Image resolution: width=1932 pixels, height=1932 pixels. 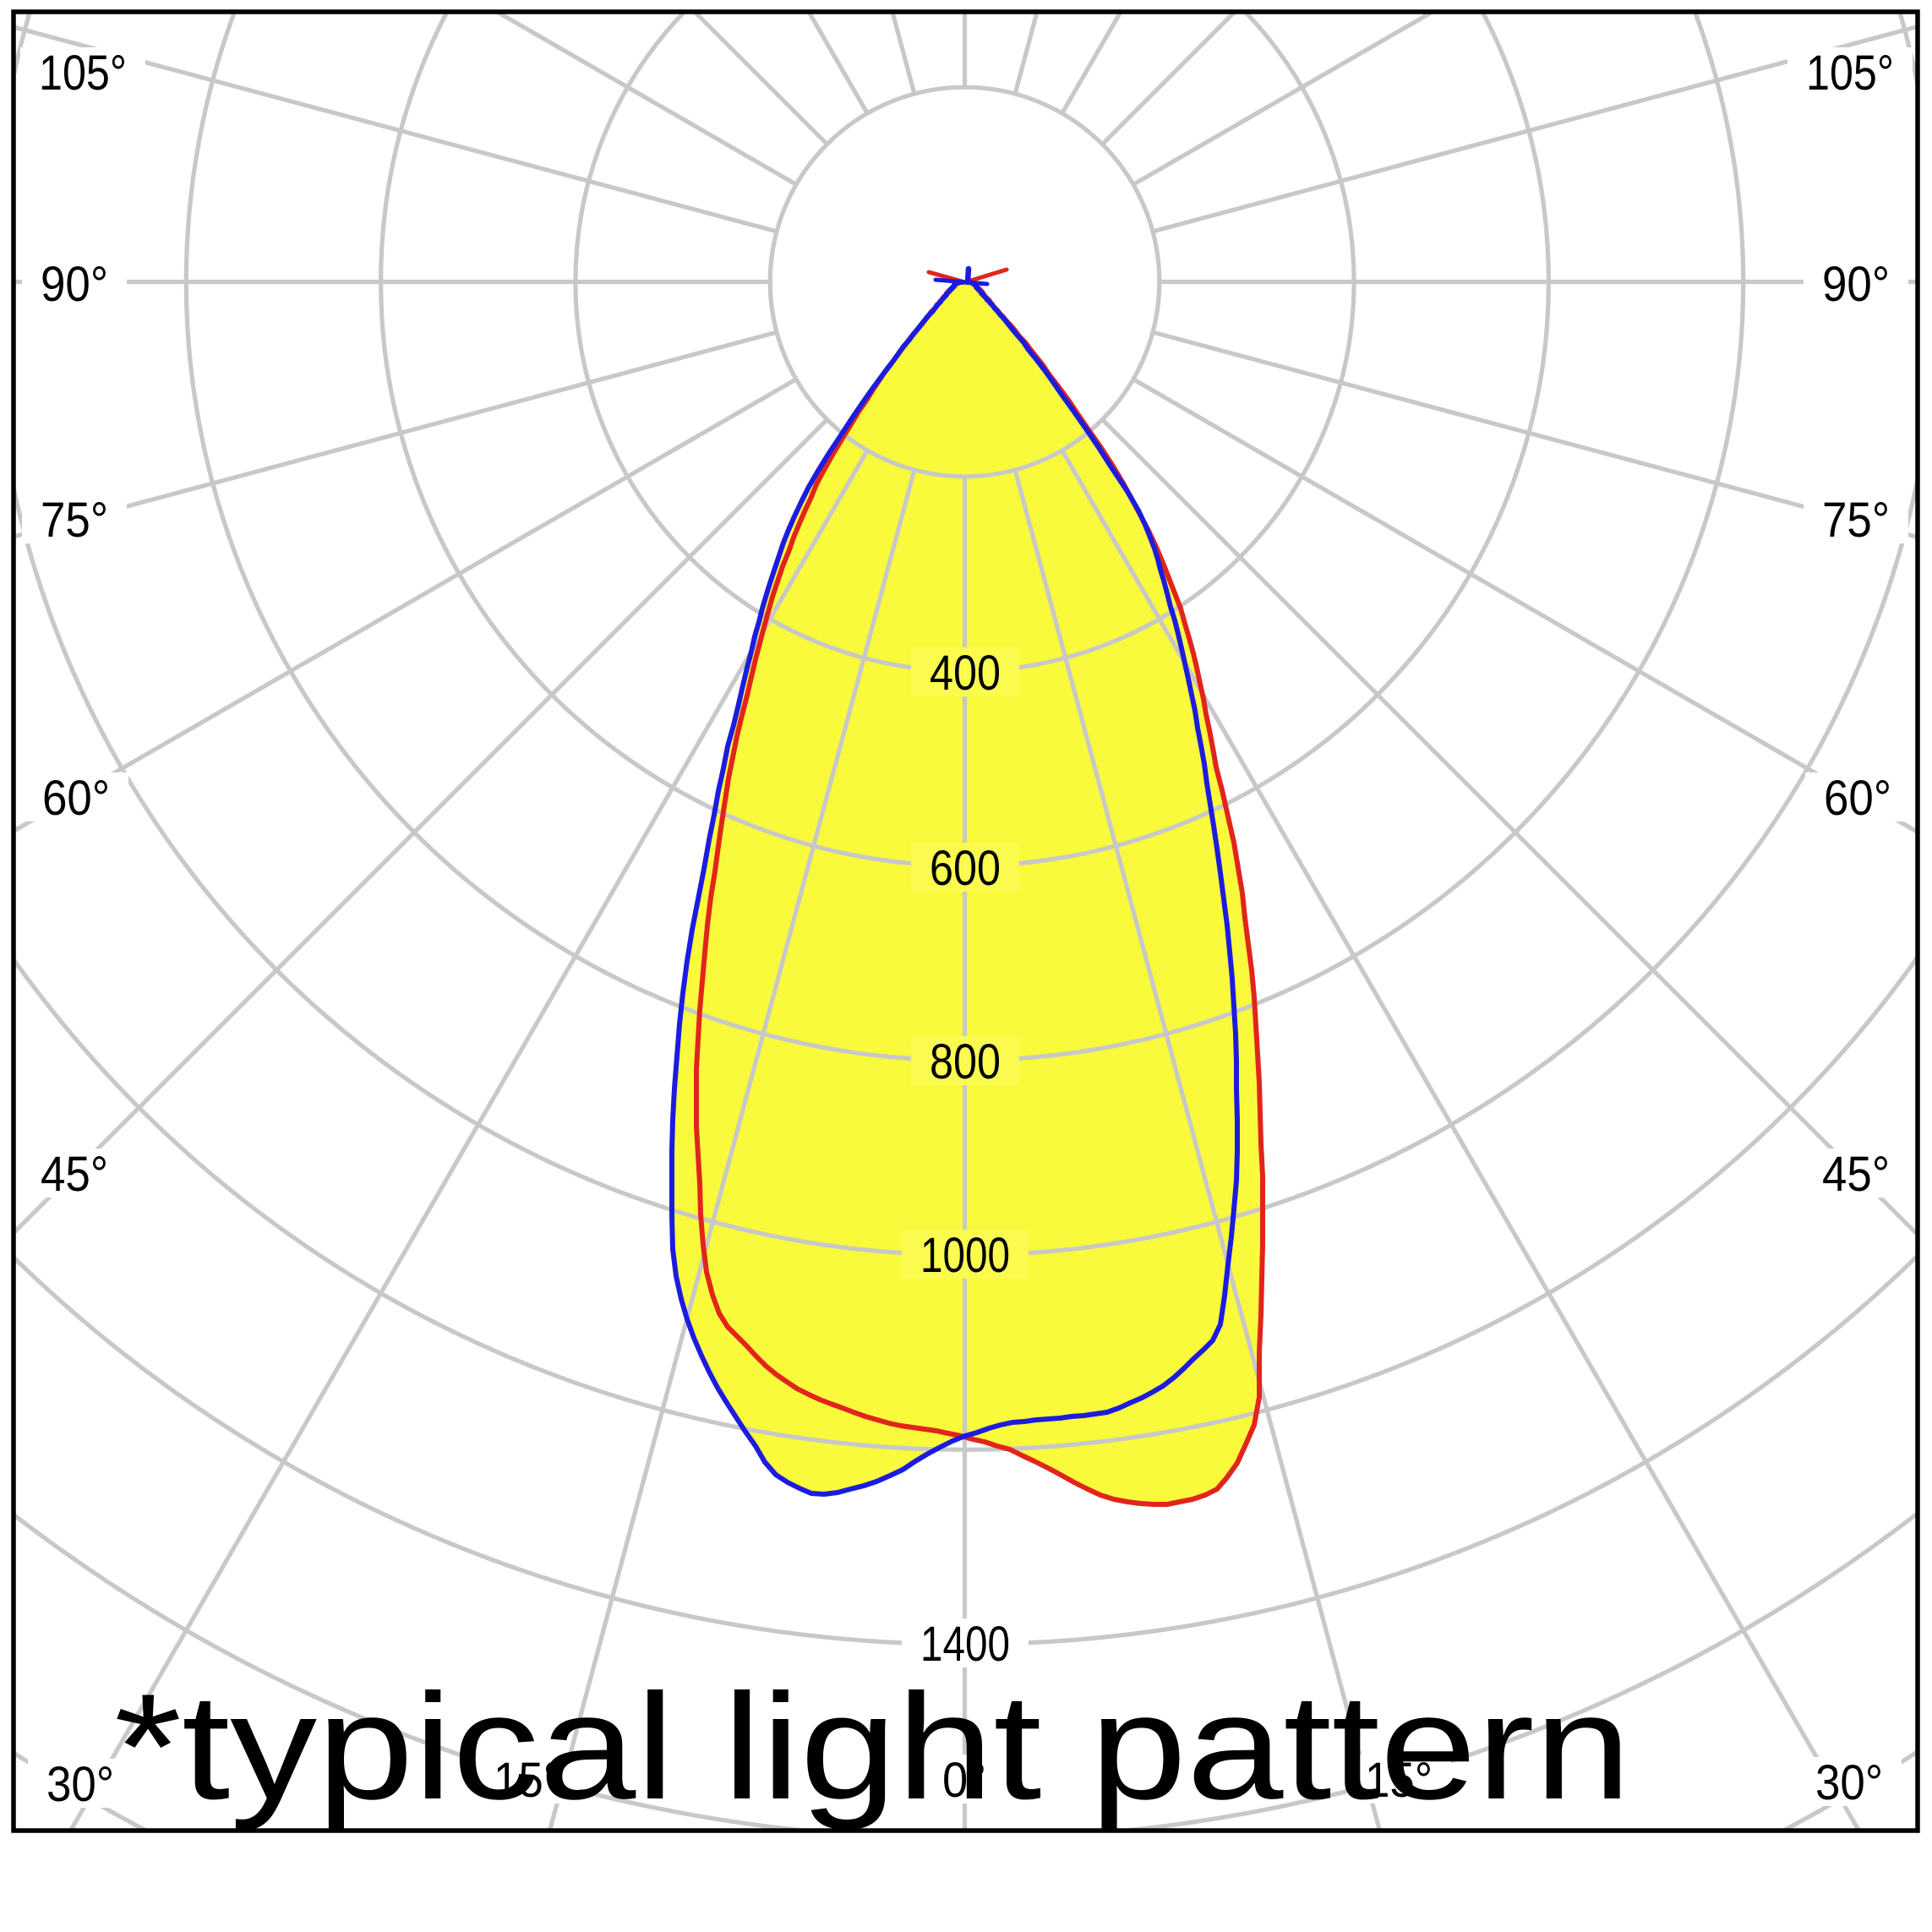 What do you see at coordinates (964, 1780) in the screenshot?
I see `svg-text: 0°` at bounding box center [964, 1780].